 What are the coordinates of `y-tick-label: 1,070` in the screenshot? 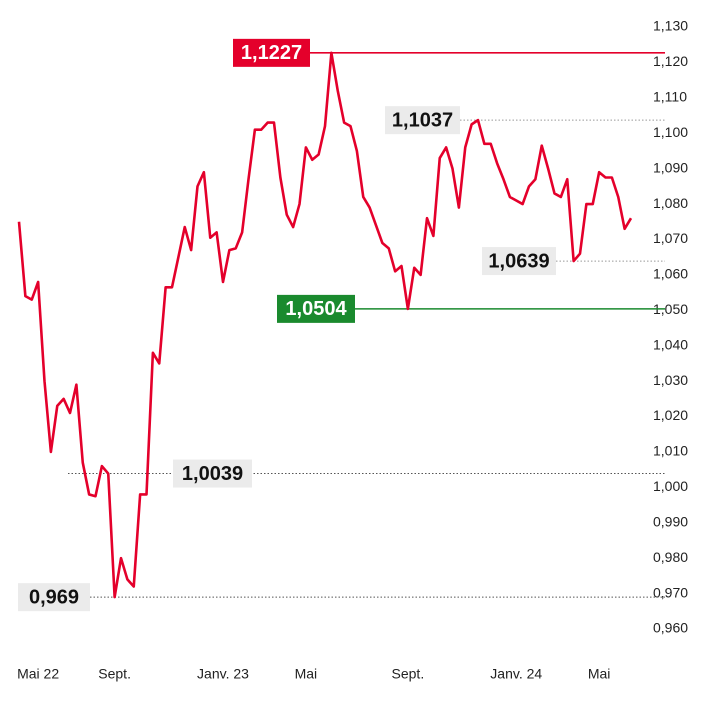 It's located at (670, 238).